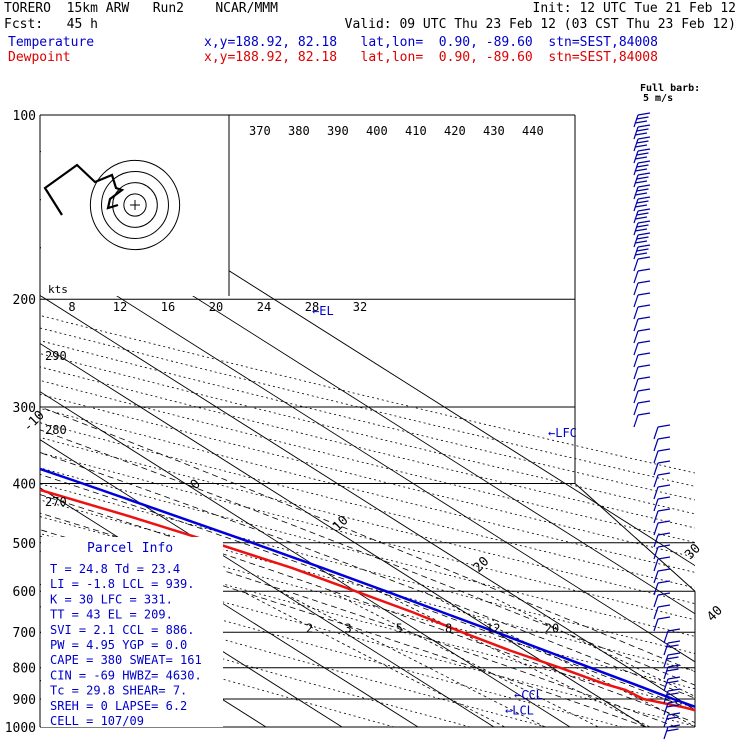 The height and width of the screenshot is (740, 740). I want to click on theta-label: 430, so click(494, 131).